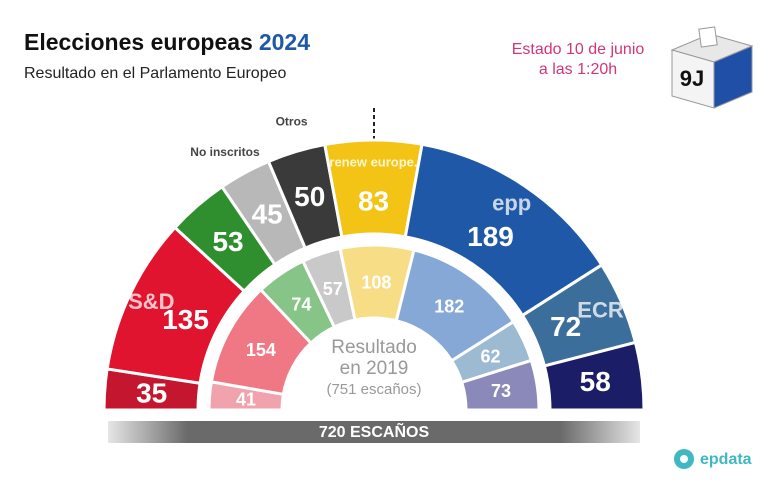 The height and width of the screenshot is (488, 768). I want to click on total-label: 720 ESCAÑOS, so click(374, 431).